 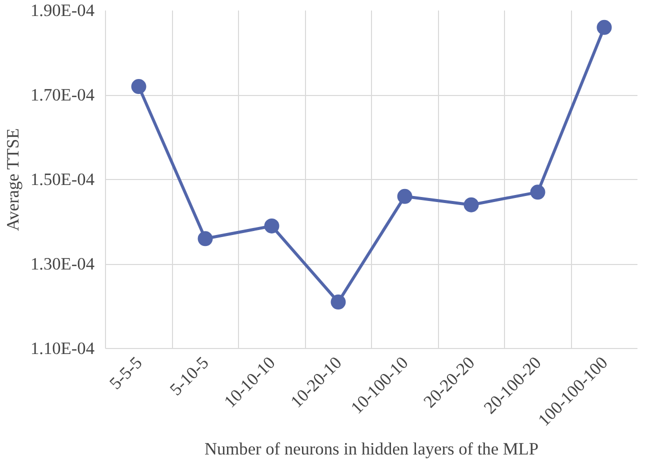 What do you see at coordinates (62, 95) in the screenshot?
I see `y-tick-label: 1.70E-04` at bounding box center [62, 95].